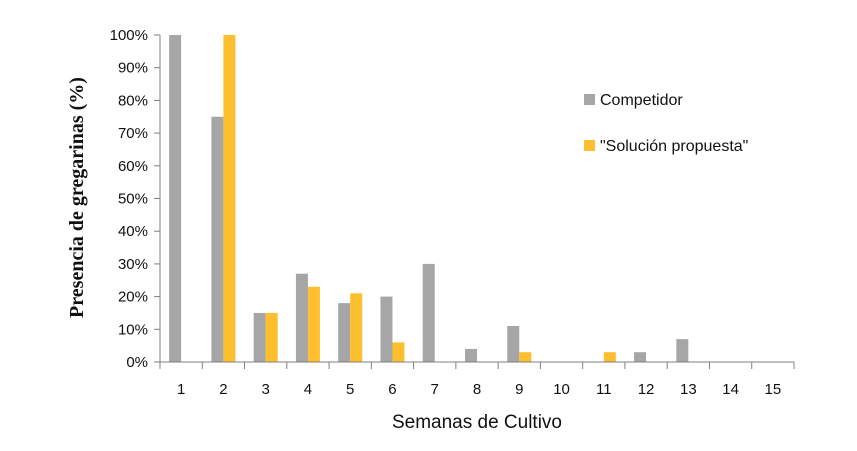 This screenshot has height=451, width=857. Describe the element at coordinates (77, 197) in the screenshot. I see `y-axis-label: Presencia de gregarinas (%)` at that location.